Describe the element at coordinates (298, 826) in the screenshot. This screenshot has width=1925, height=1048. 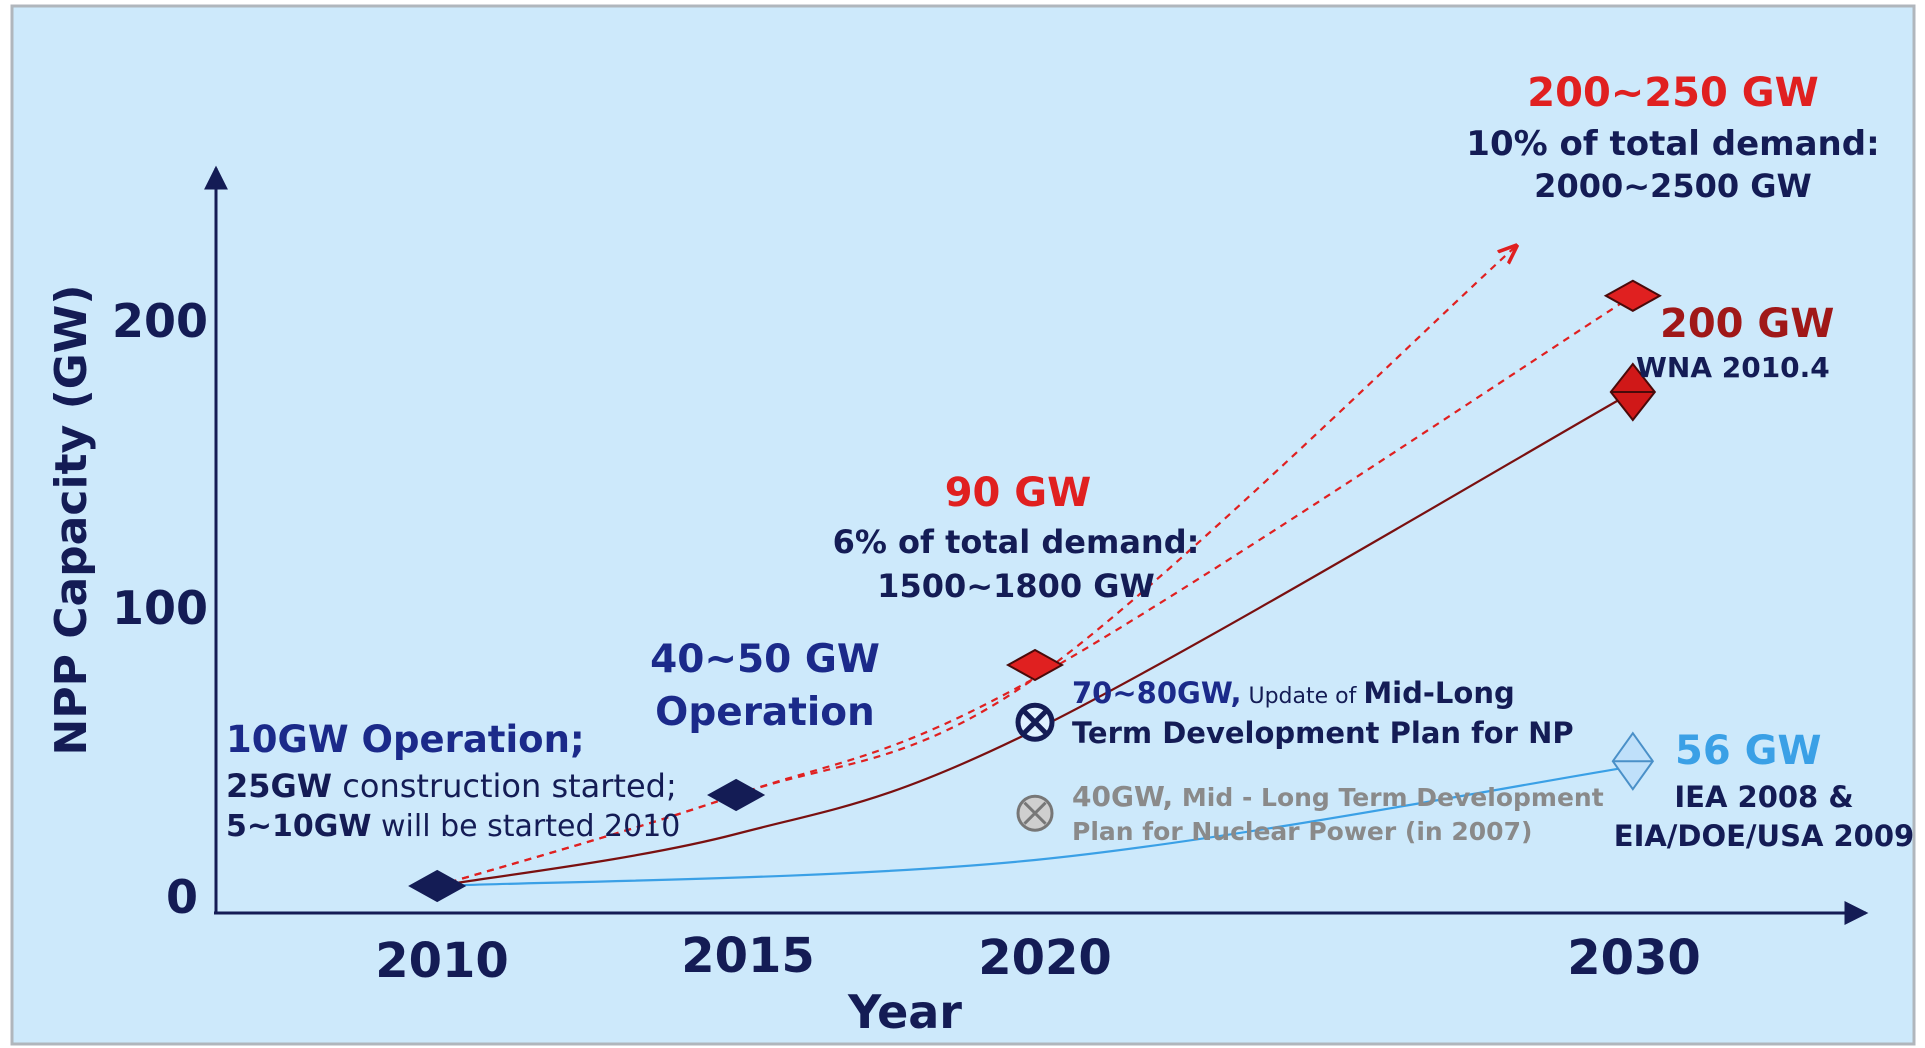
I see `annotation-2010-line3-bold: 5~10GW` at that location.